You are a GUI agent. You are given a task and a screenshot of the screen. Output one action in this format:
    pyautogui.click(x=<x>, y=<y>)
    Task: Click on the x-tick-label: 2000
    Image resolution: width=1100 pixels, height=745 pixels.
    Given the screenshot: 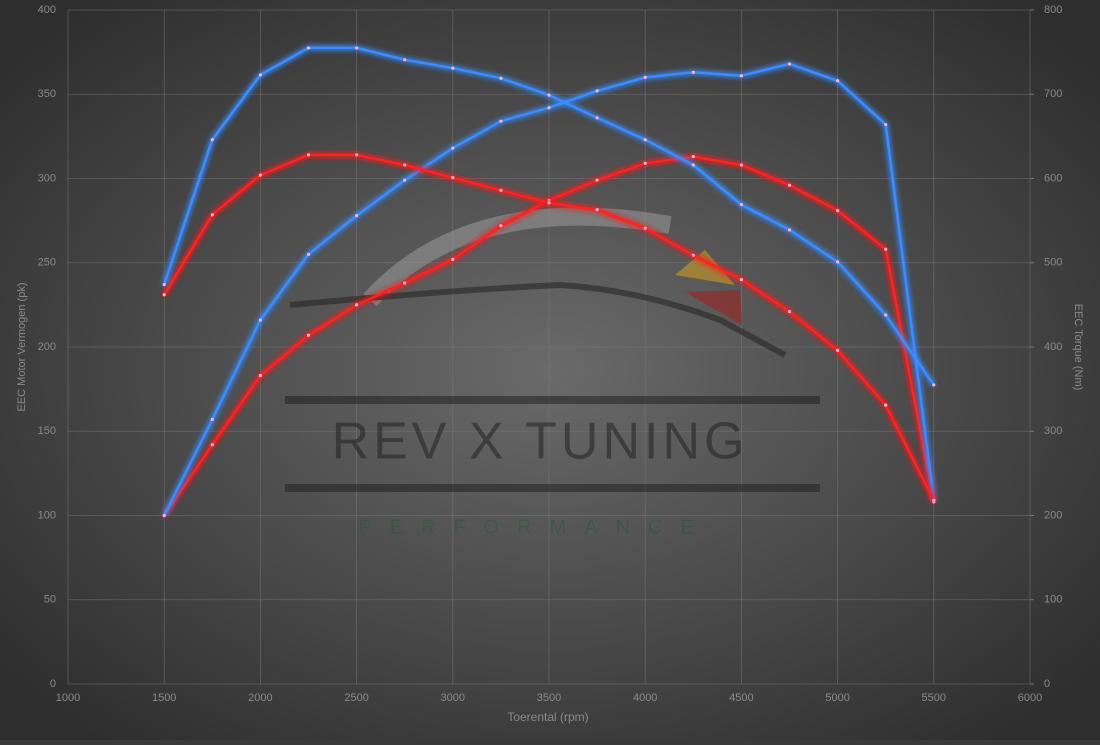 What is the action you would take?
    pyautogui.click(x=260, y=698)
    